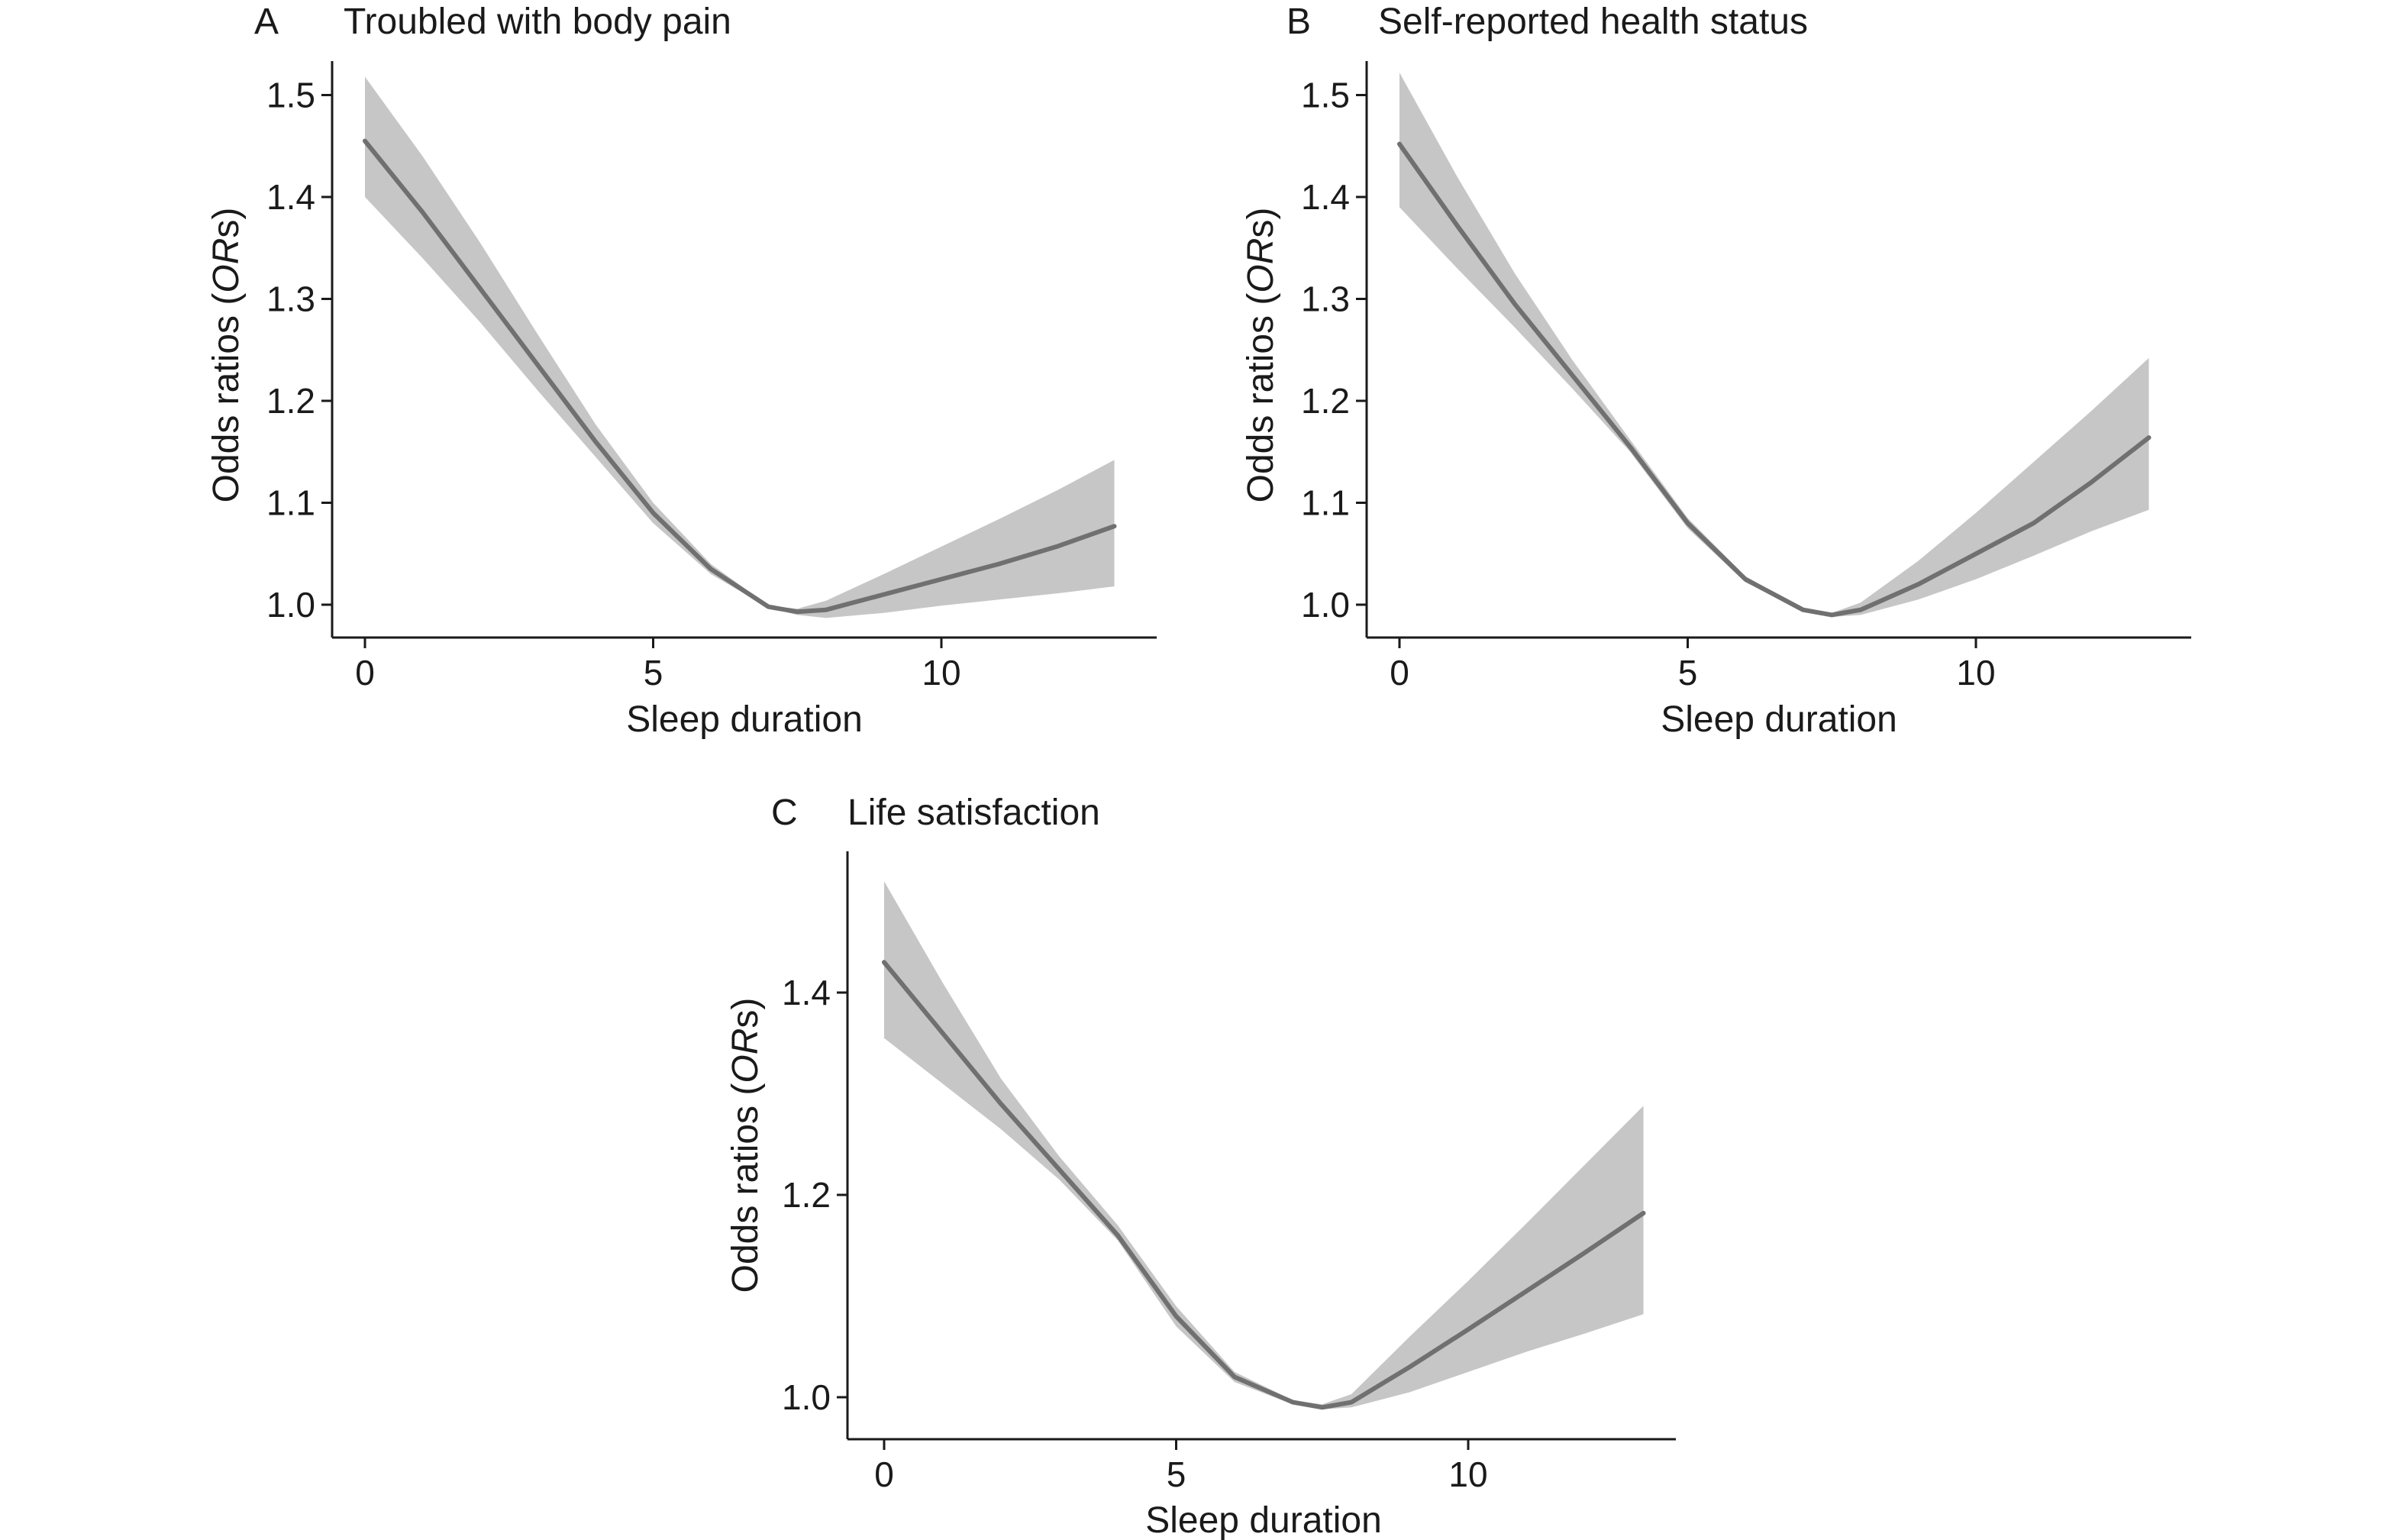 The width and height of the screenshot is (2405, 1540). I want to click on panel-a-y-tick-label: 1.3, so click(290, 299).